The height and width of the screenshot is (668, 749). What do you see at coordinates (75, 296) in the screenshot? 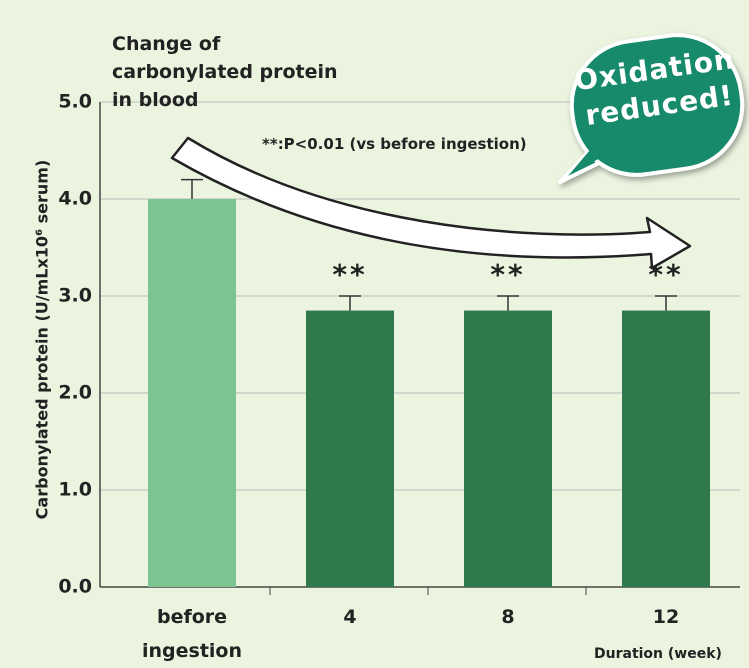
I see `y-tick-label: 3.0` at bounding box center [75, 296].